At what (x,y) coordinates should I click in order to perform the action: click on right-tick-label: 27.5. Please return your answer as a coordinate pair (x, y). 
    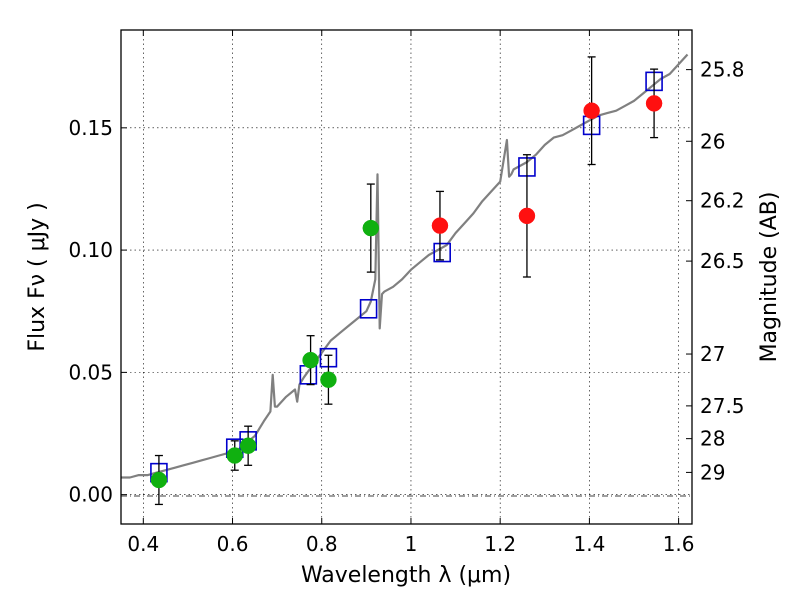
    Looking at the image, I should click on (722, 406).